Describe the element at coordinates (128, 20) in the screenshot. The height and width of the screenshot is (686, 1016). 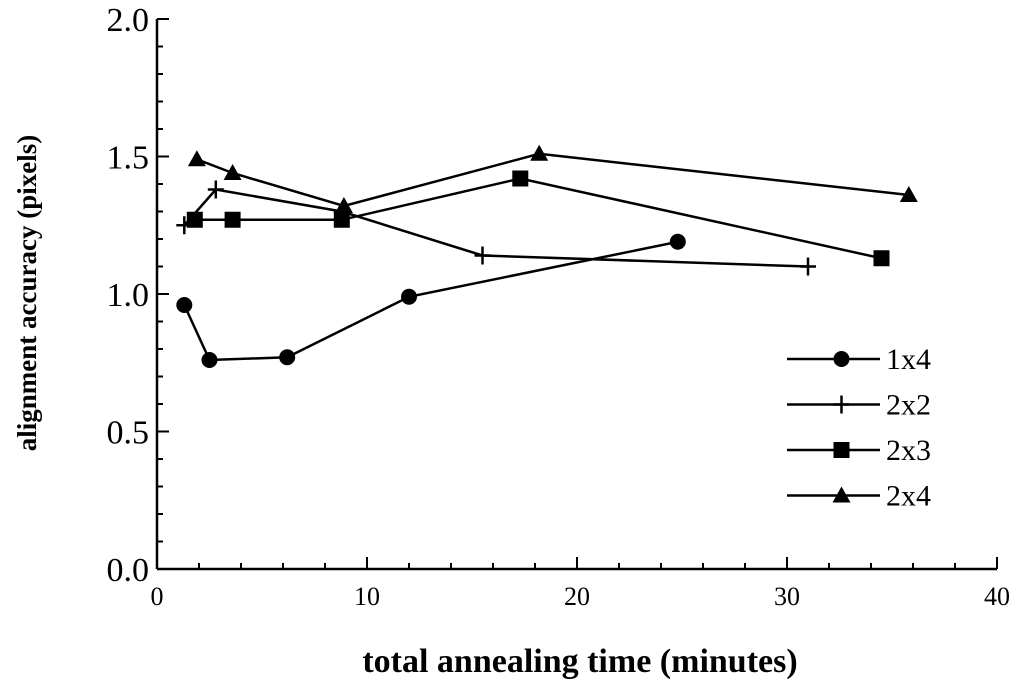
I see `y-tick-label: 2.0` at that location.